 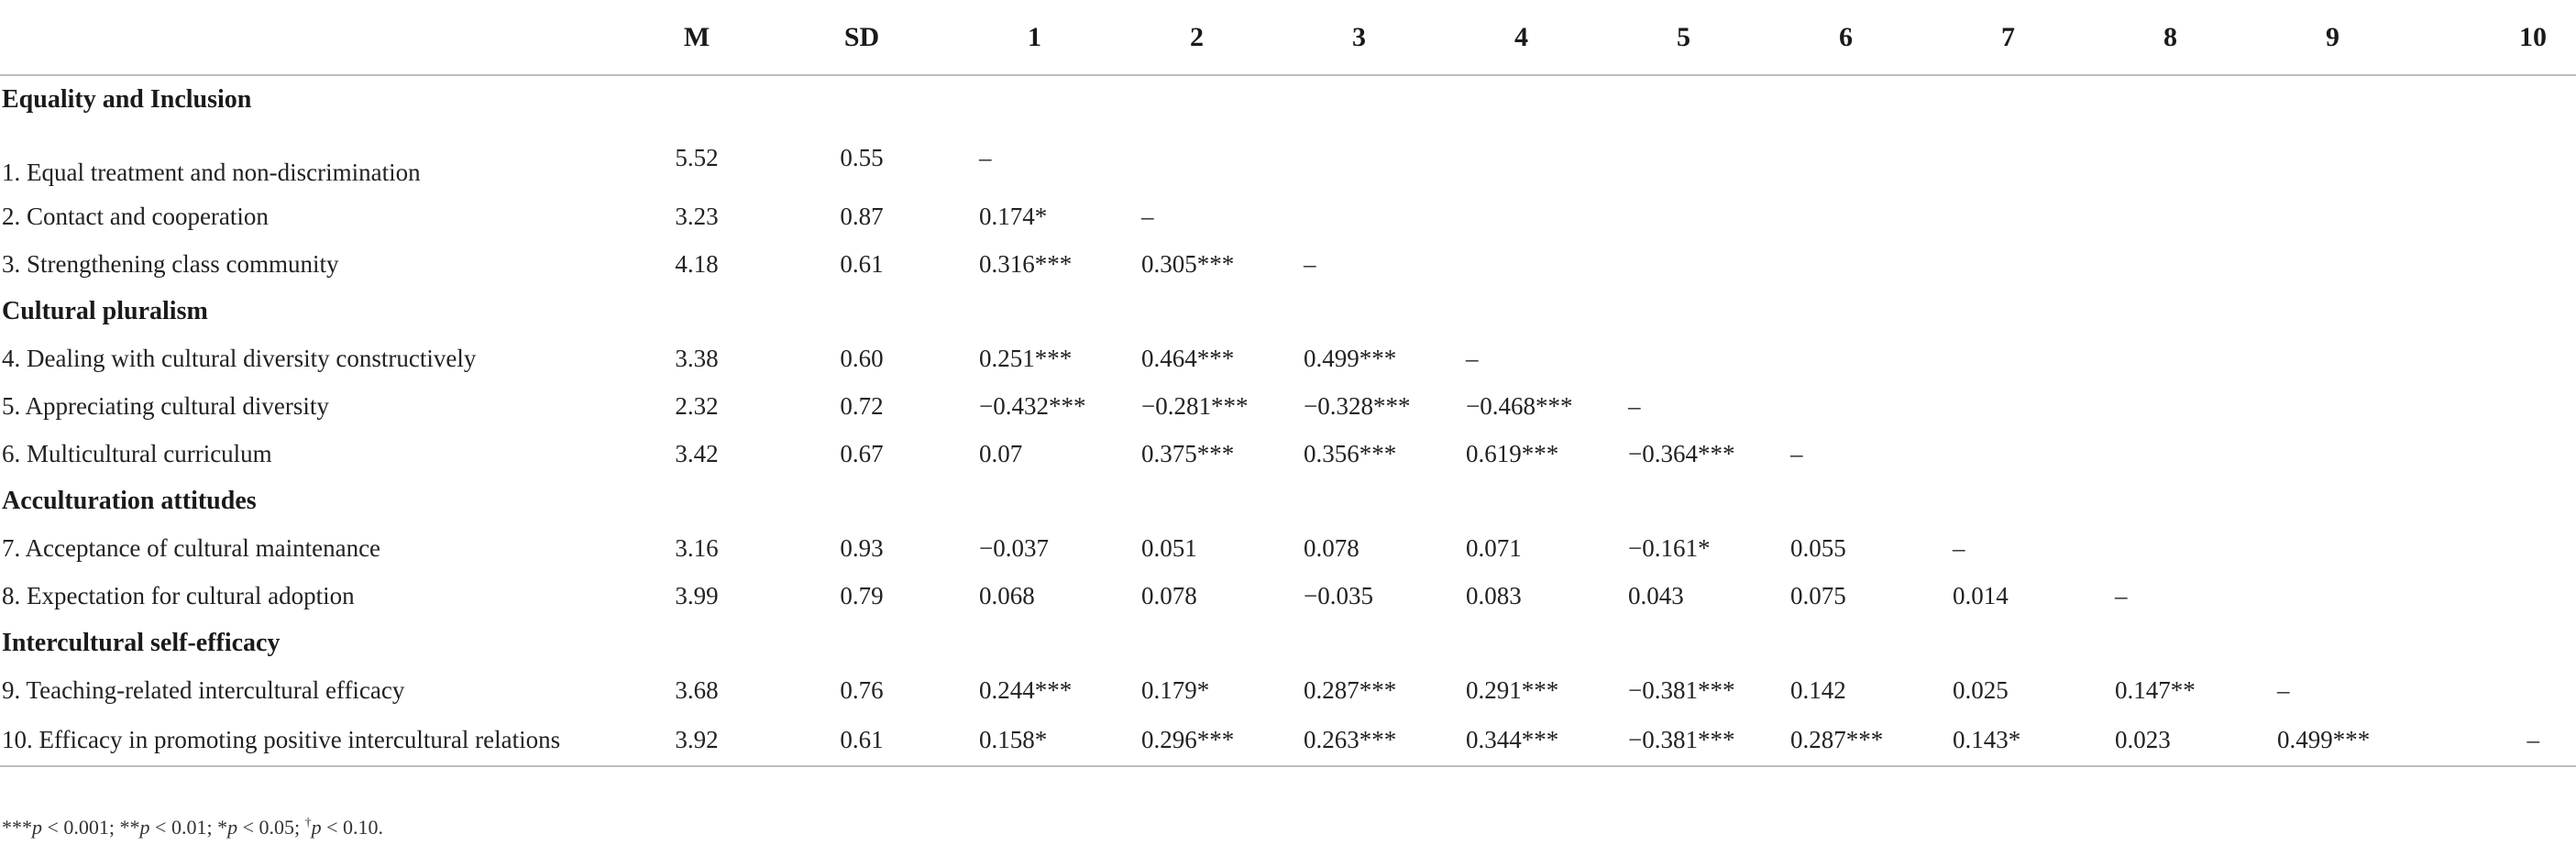 I want to click on section-header-row: Acculturation attitudes, so click(x=1288, y=501).